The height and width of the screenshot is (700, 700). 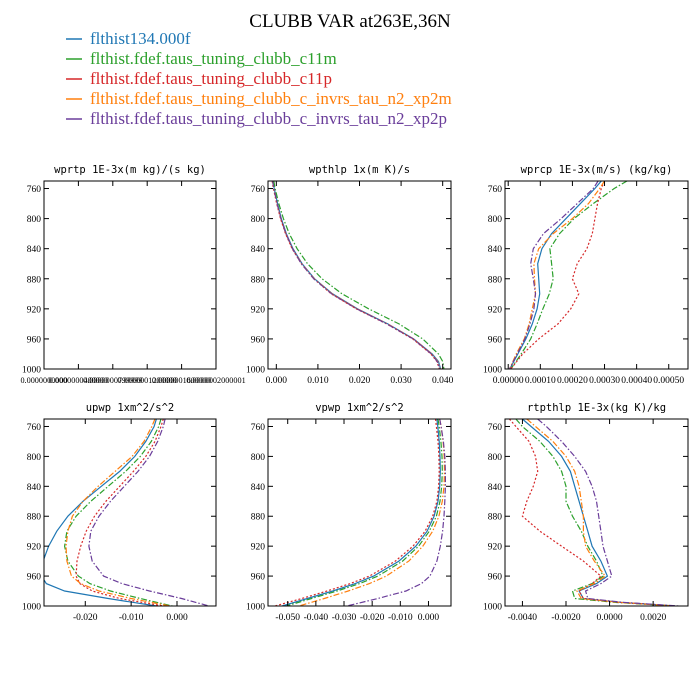 I want to click on legend-item: flthist.fdef.taus_tuning_clubb_c11m, so click(x=201, y=58).